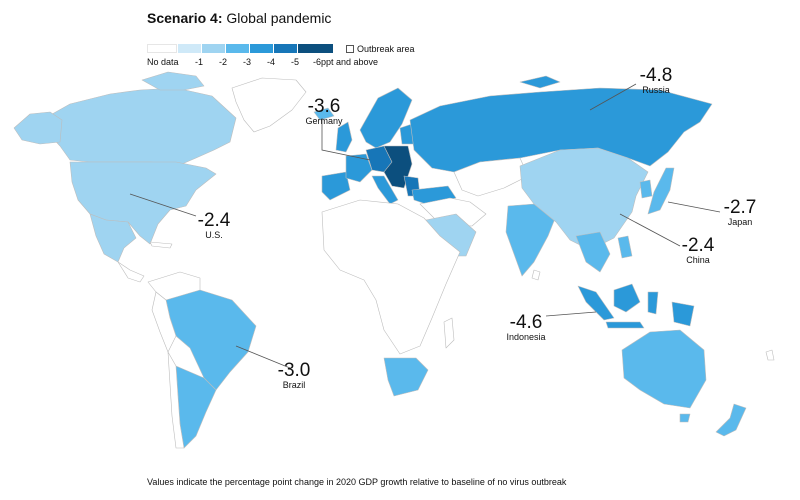  Describe the element at coordinates (491, 177) in the screenshot. I see `central-asia` at that location.